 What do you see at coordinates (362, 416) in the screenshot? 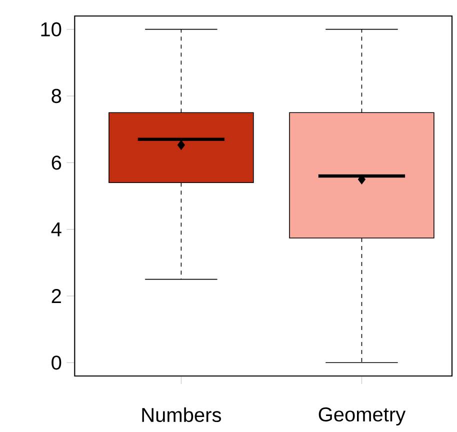
I see `x-tick-label: Geometry` at bounding box center [362, 416].